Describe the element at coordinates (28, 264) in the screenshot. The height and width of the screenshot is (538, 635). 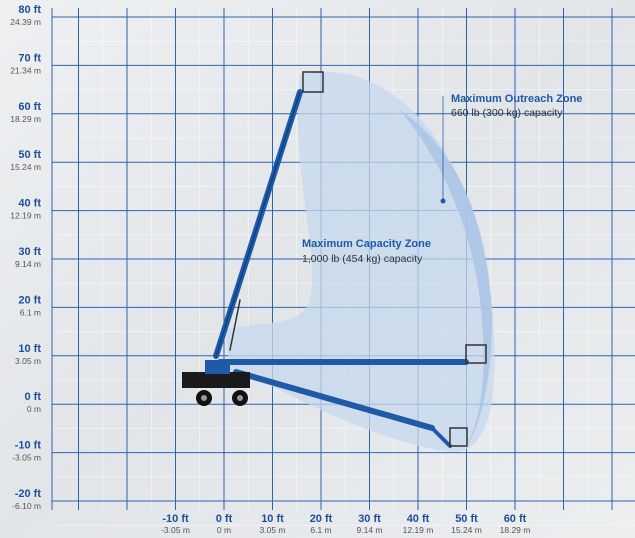
I see `y-tick-unit: 9.14 m` at that location.